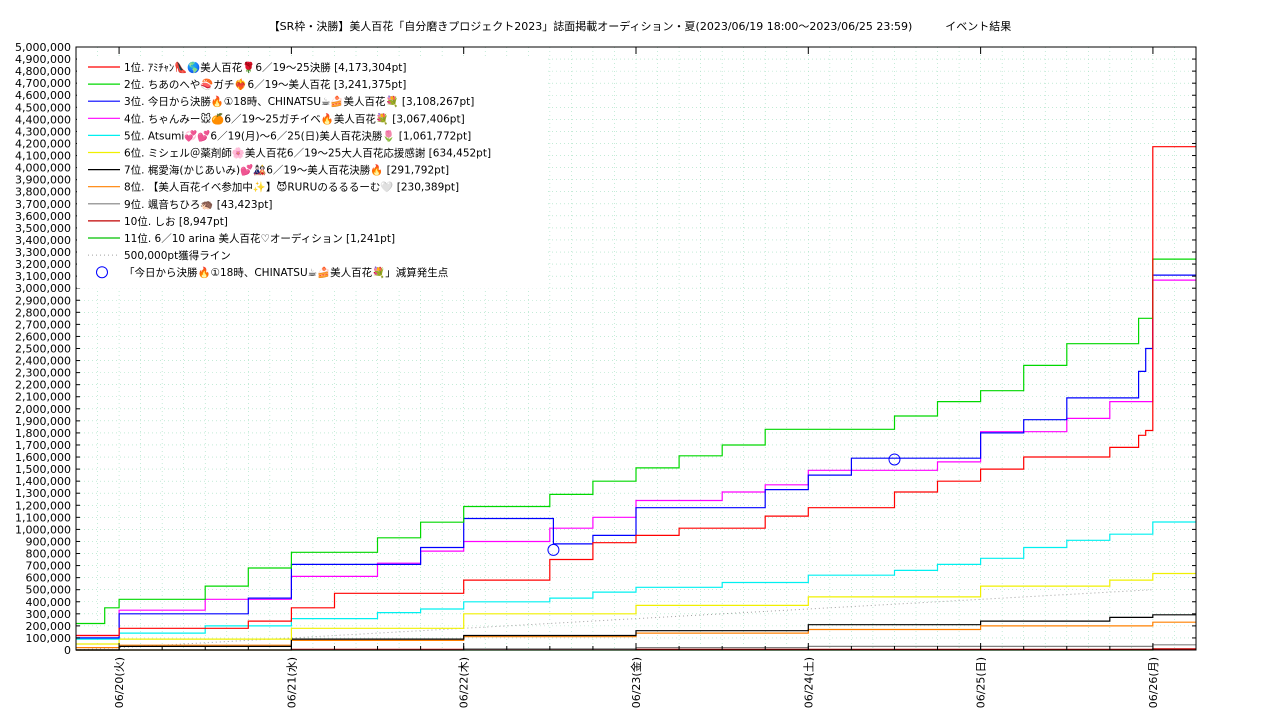 Image resolution: width=1280 pixels, height=720 pixels. I want to click on y-tick-label: 4,100,000, so click(43, 156).